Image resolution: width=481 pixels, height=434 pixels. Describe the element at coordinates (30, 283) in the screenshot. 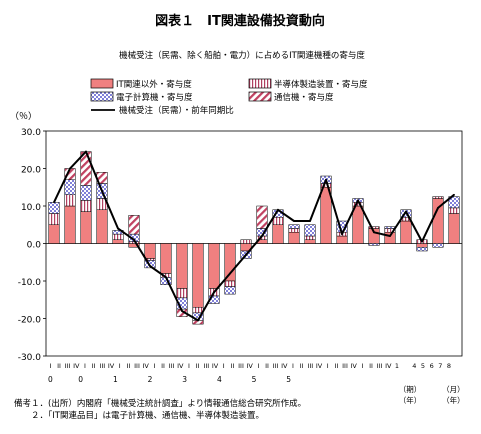

I see `y-tick-label: -10.0` at that location.